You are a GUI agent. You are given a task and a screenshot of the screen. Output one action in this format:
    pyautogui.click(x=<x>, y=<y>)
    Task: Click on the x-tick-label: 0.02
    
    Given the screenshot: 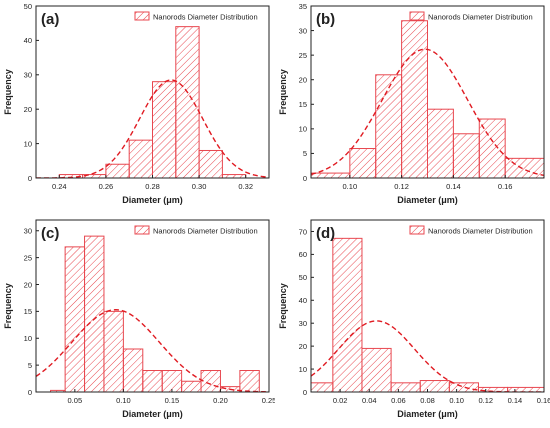 What is the action you would take?
    pyautogui.click(x=340, y=400)
    